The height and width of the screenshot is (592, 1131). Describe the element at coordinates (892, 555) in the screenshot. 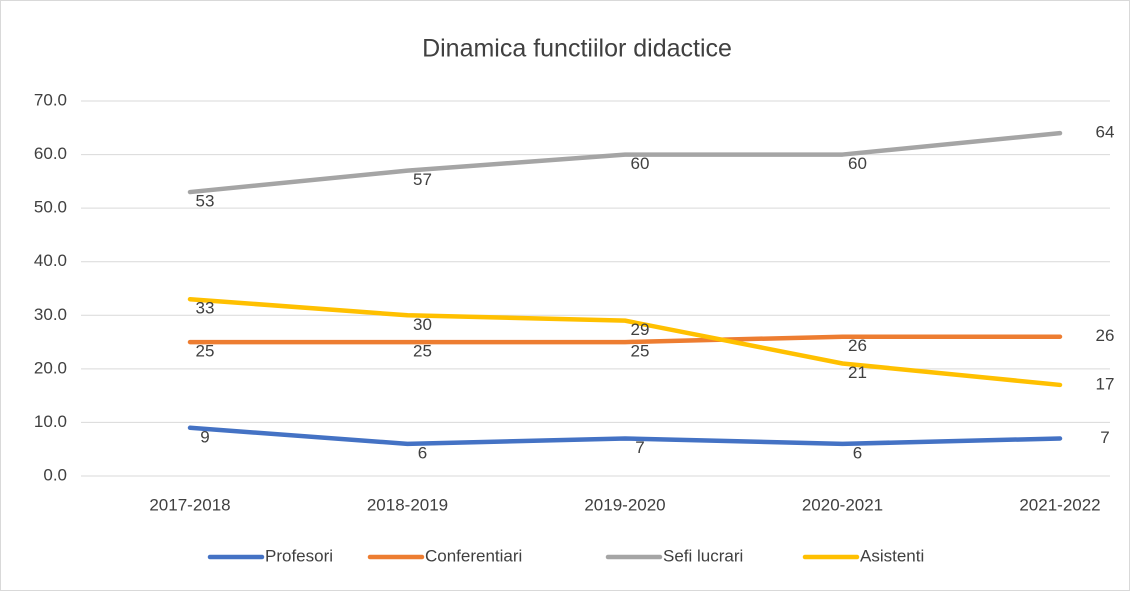

I see `legend-label: Asistenti` at that location.